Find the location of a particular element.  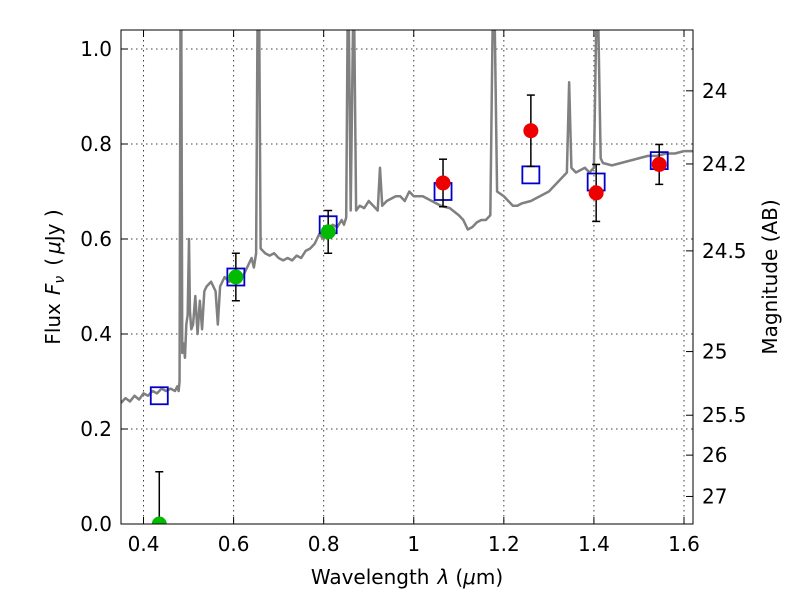

y-tick-label: 0.6 is located at coordinates (96, 239).